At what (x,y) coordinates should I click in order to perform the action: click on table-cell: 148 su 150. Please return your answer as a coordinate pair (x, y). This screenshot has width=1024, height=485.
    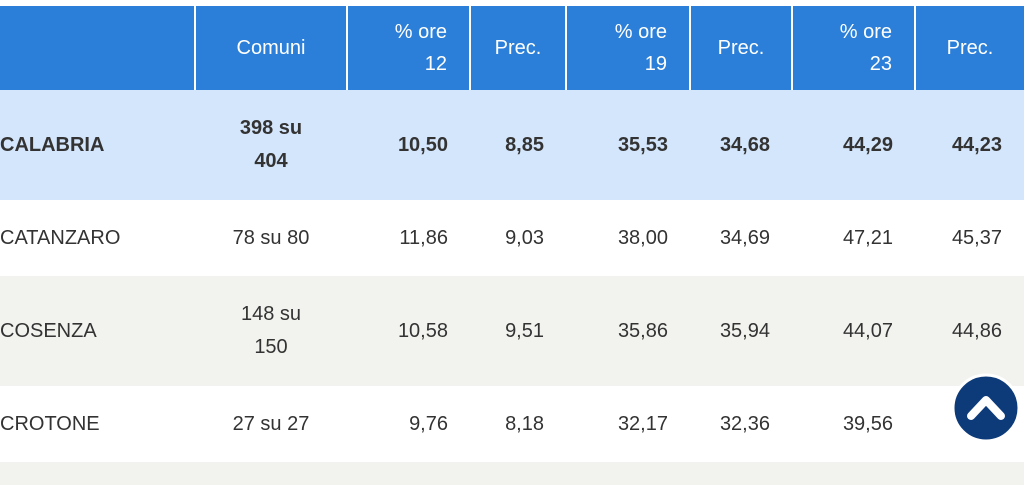
    Looking at the image, I should click on (271, 331).